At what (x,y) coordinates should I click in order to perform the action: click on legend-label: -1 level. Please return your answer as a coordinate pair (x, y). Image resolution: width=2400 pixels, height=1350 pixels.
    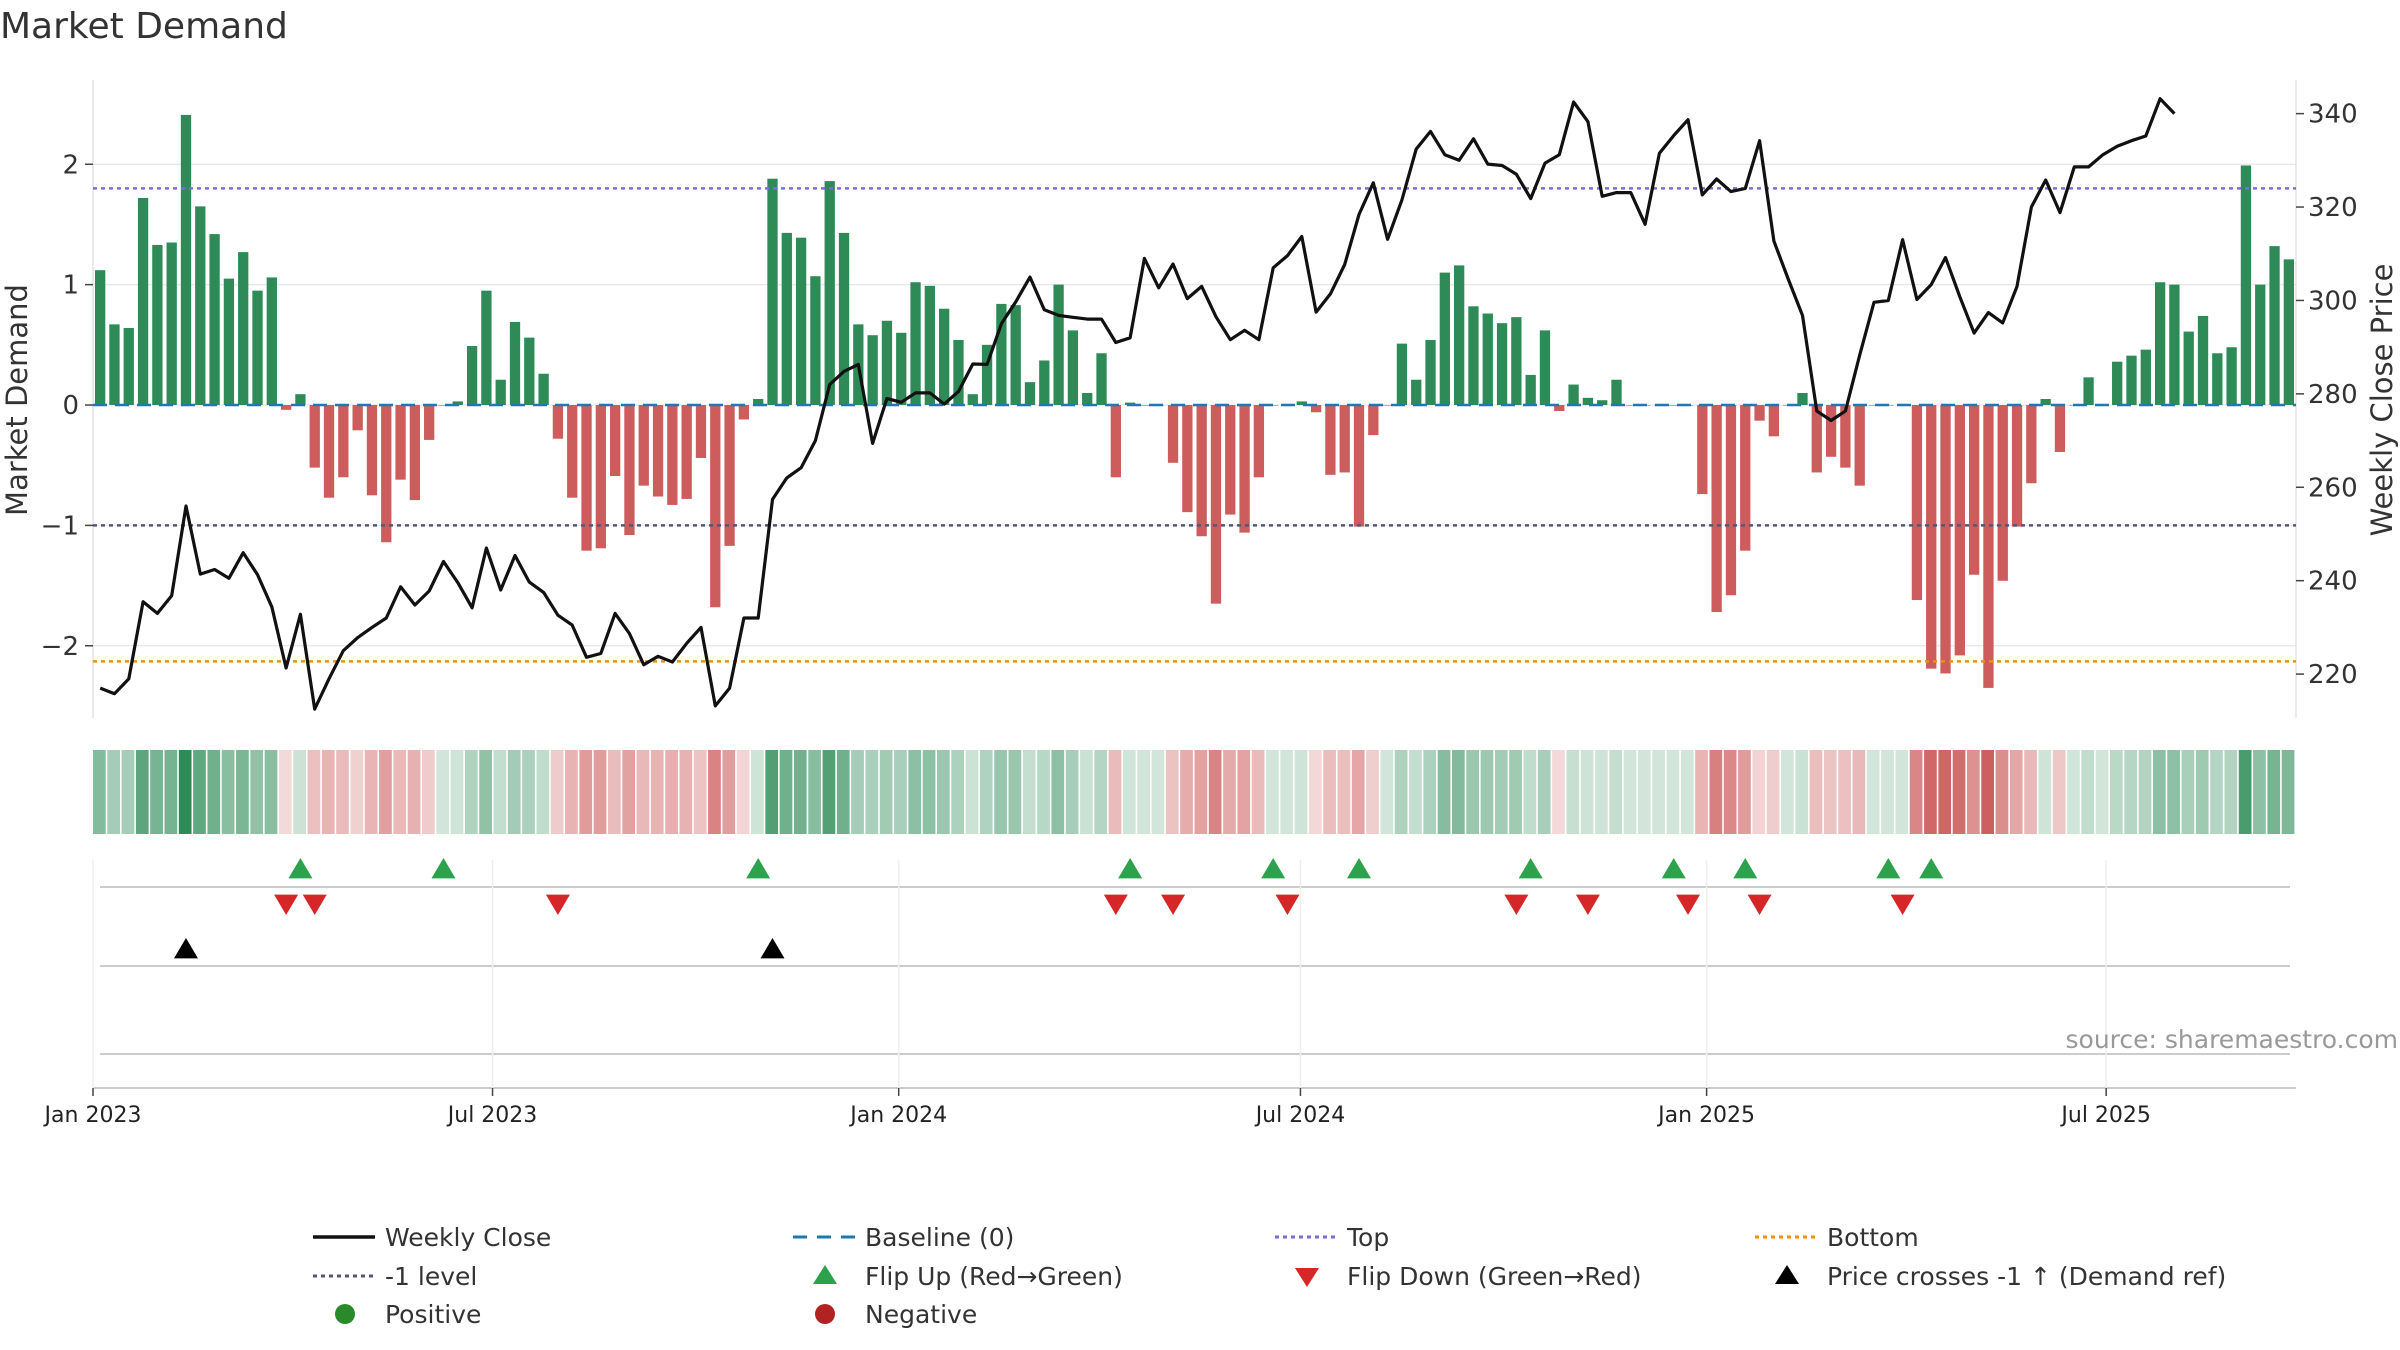
    Looking at the image, I should click on (431, 1276).